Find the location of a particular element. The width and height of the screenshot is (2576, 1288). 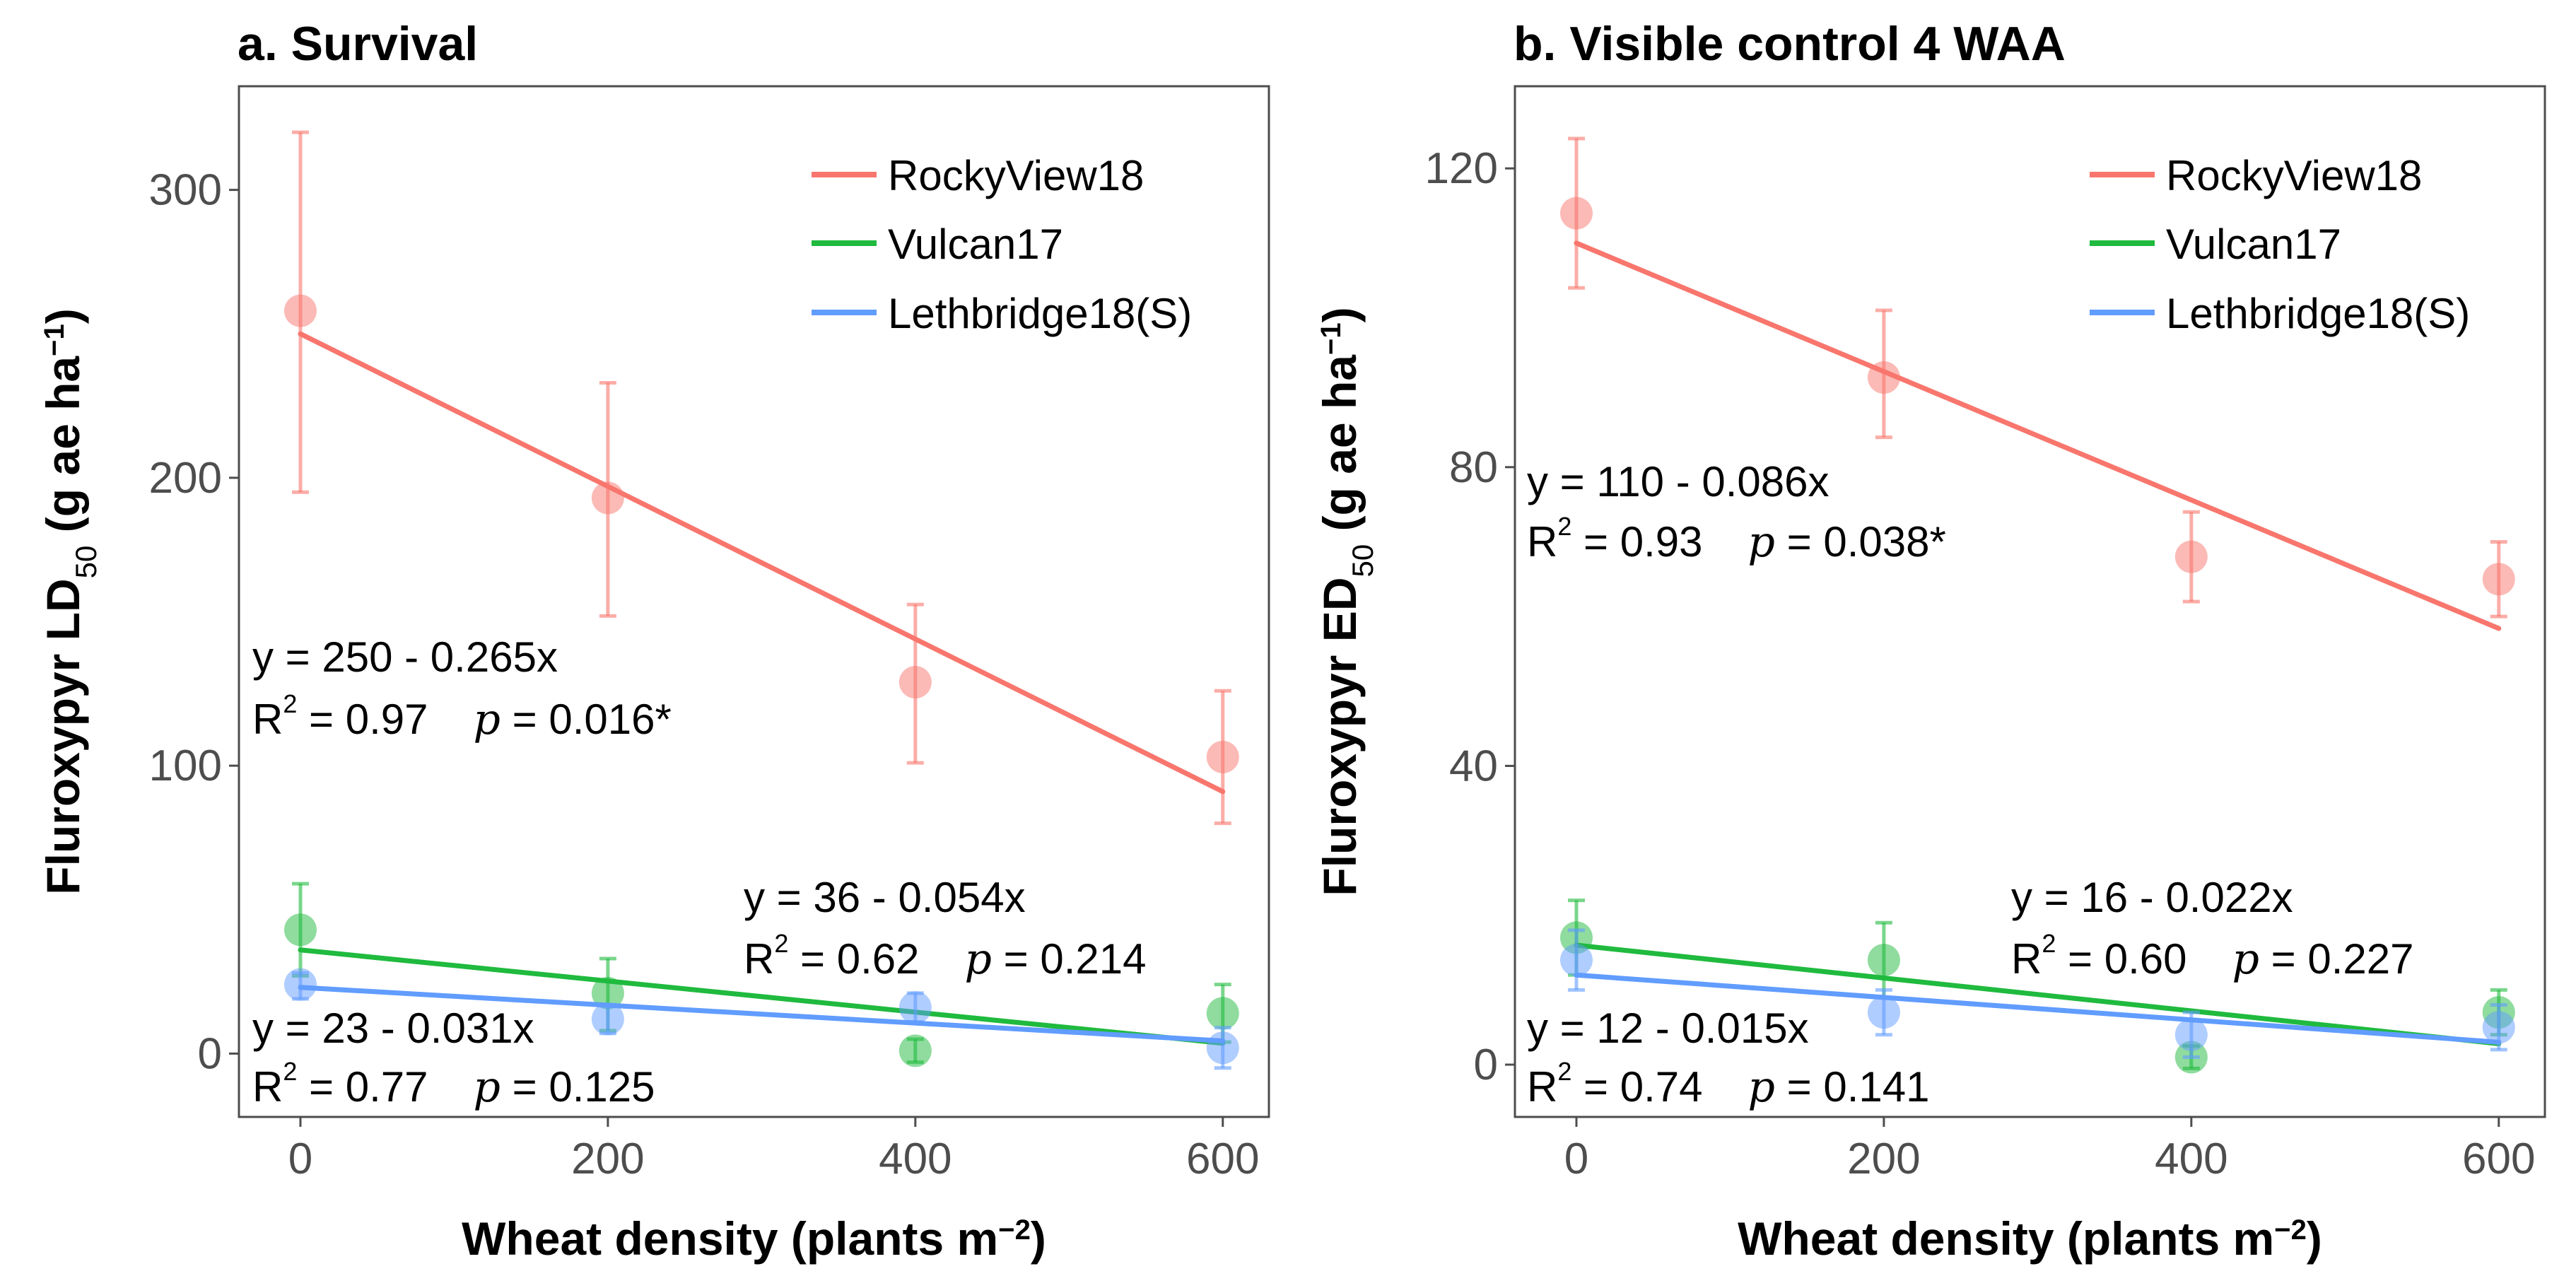

regression-annotation: y = 250 - 0.265x R2 = 0.97 p = 0.016* is located at coordinates (462, 689).